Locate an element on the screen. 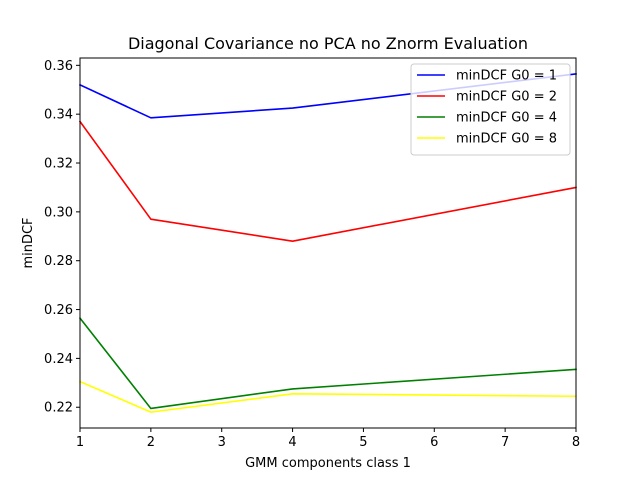  x-tick-label: 7 is located at coordinates (505, 442).